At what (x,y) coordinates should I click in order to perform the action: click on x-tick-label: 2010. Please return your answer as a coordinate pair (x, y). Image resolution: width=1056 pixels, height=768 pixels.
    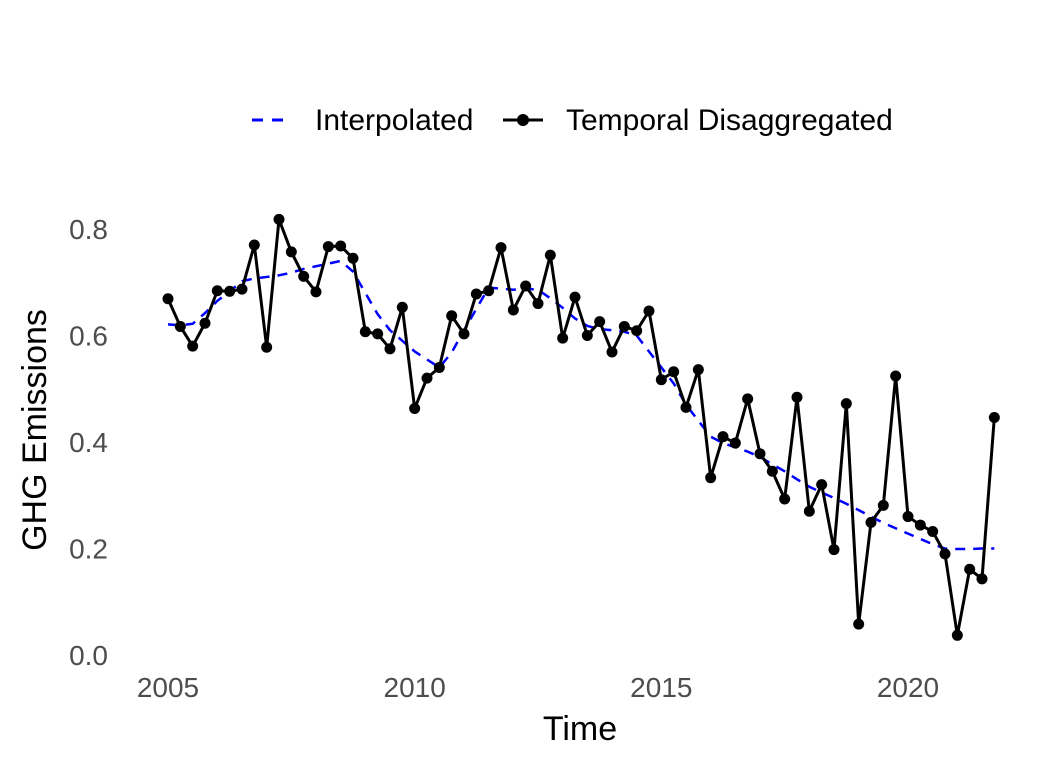
    Looking at the image, I should click on (415, 687).